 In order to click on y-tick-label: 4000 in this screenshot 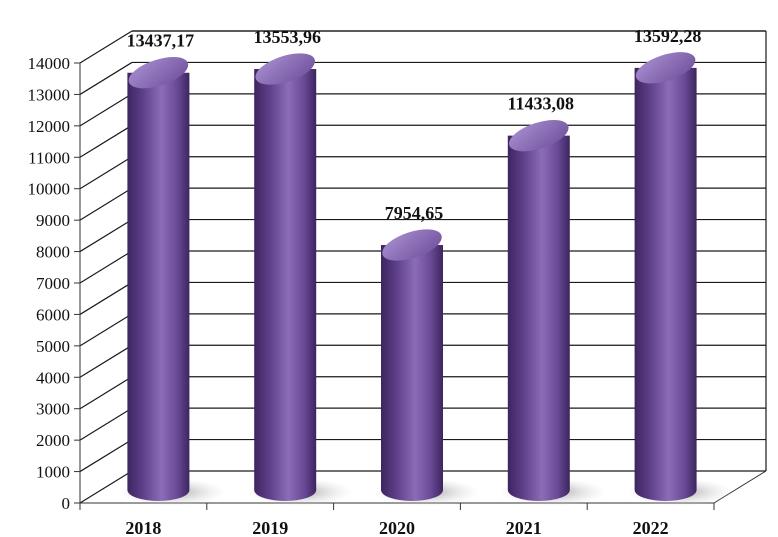, I will do `click(53, 377)`.